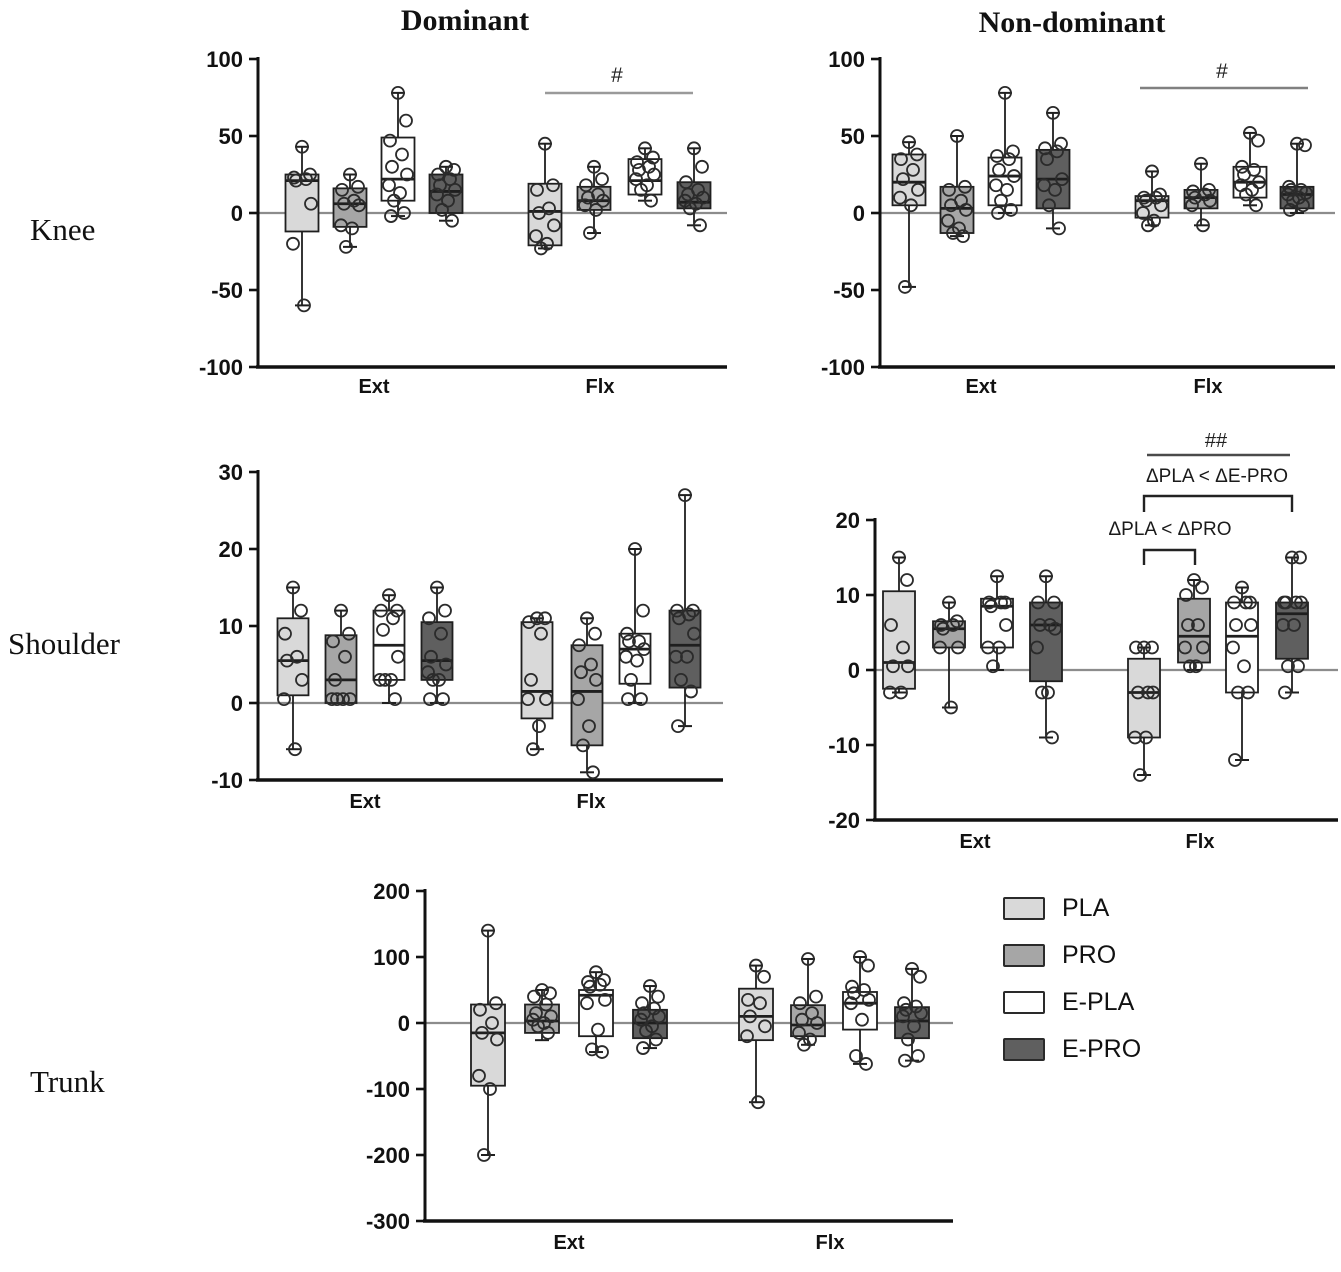 This screenshot has height=1272, width=1341. What do you see at coordinates (1024, 955) in the screenshot?
I see `legend-swatch-pro` at bounding box center [1024, 955].